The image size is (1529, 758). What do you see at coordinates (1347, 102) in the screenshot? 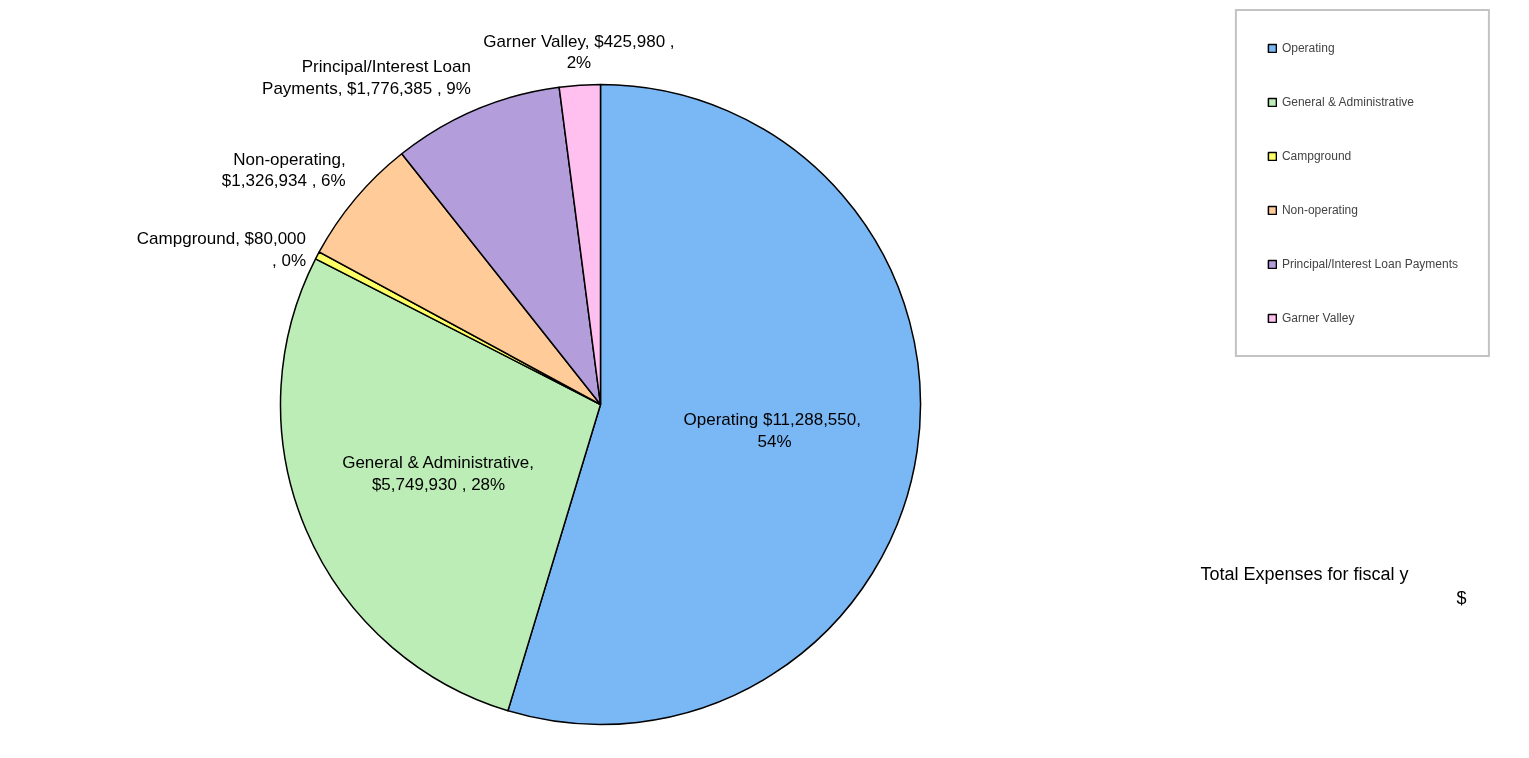
I see `legend-label: General & Administrative` at bounding box center [1347, 102].